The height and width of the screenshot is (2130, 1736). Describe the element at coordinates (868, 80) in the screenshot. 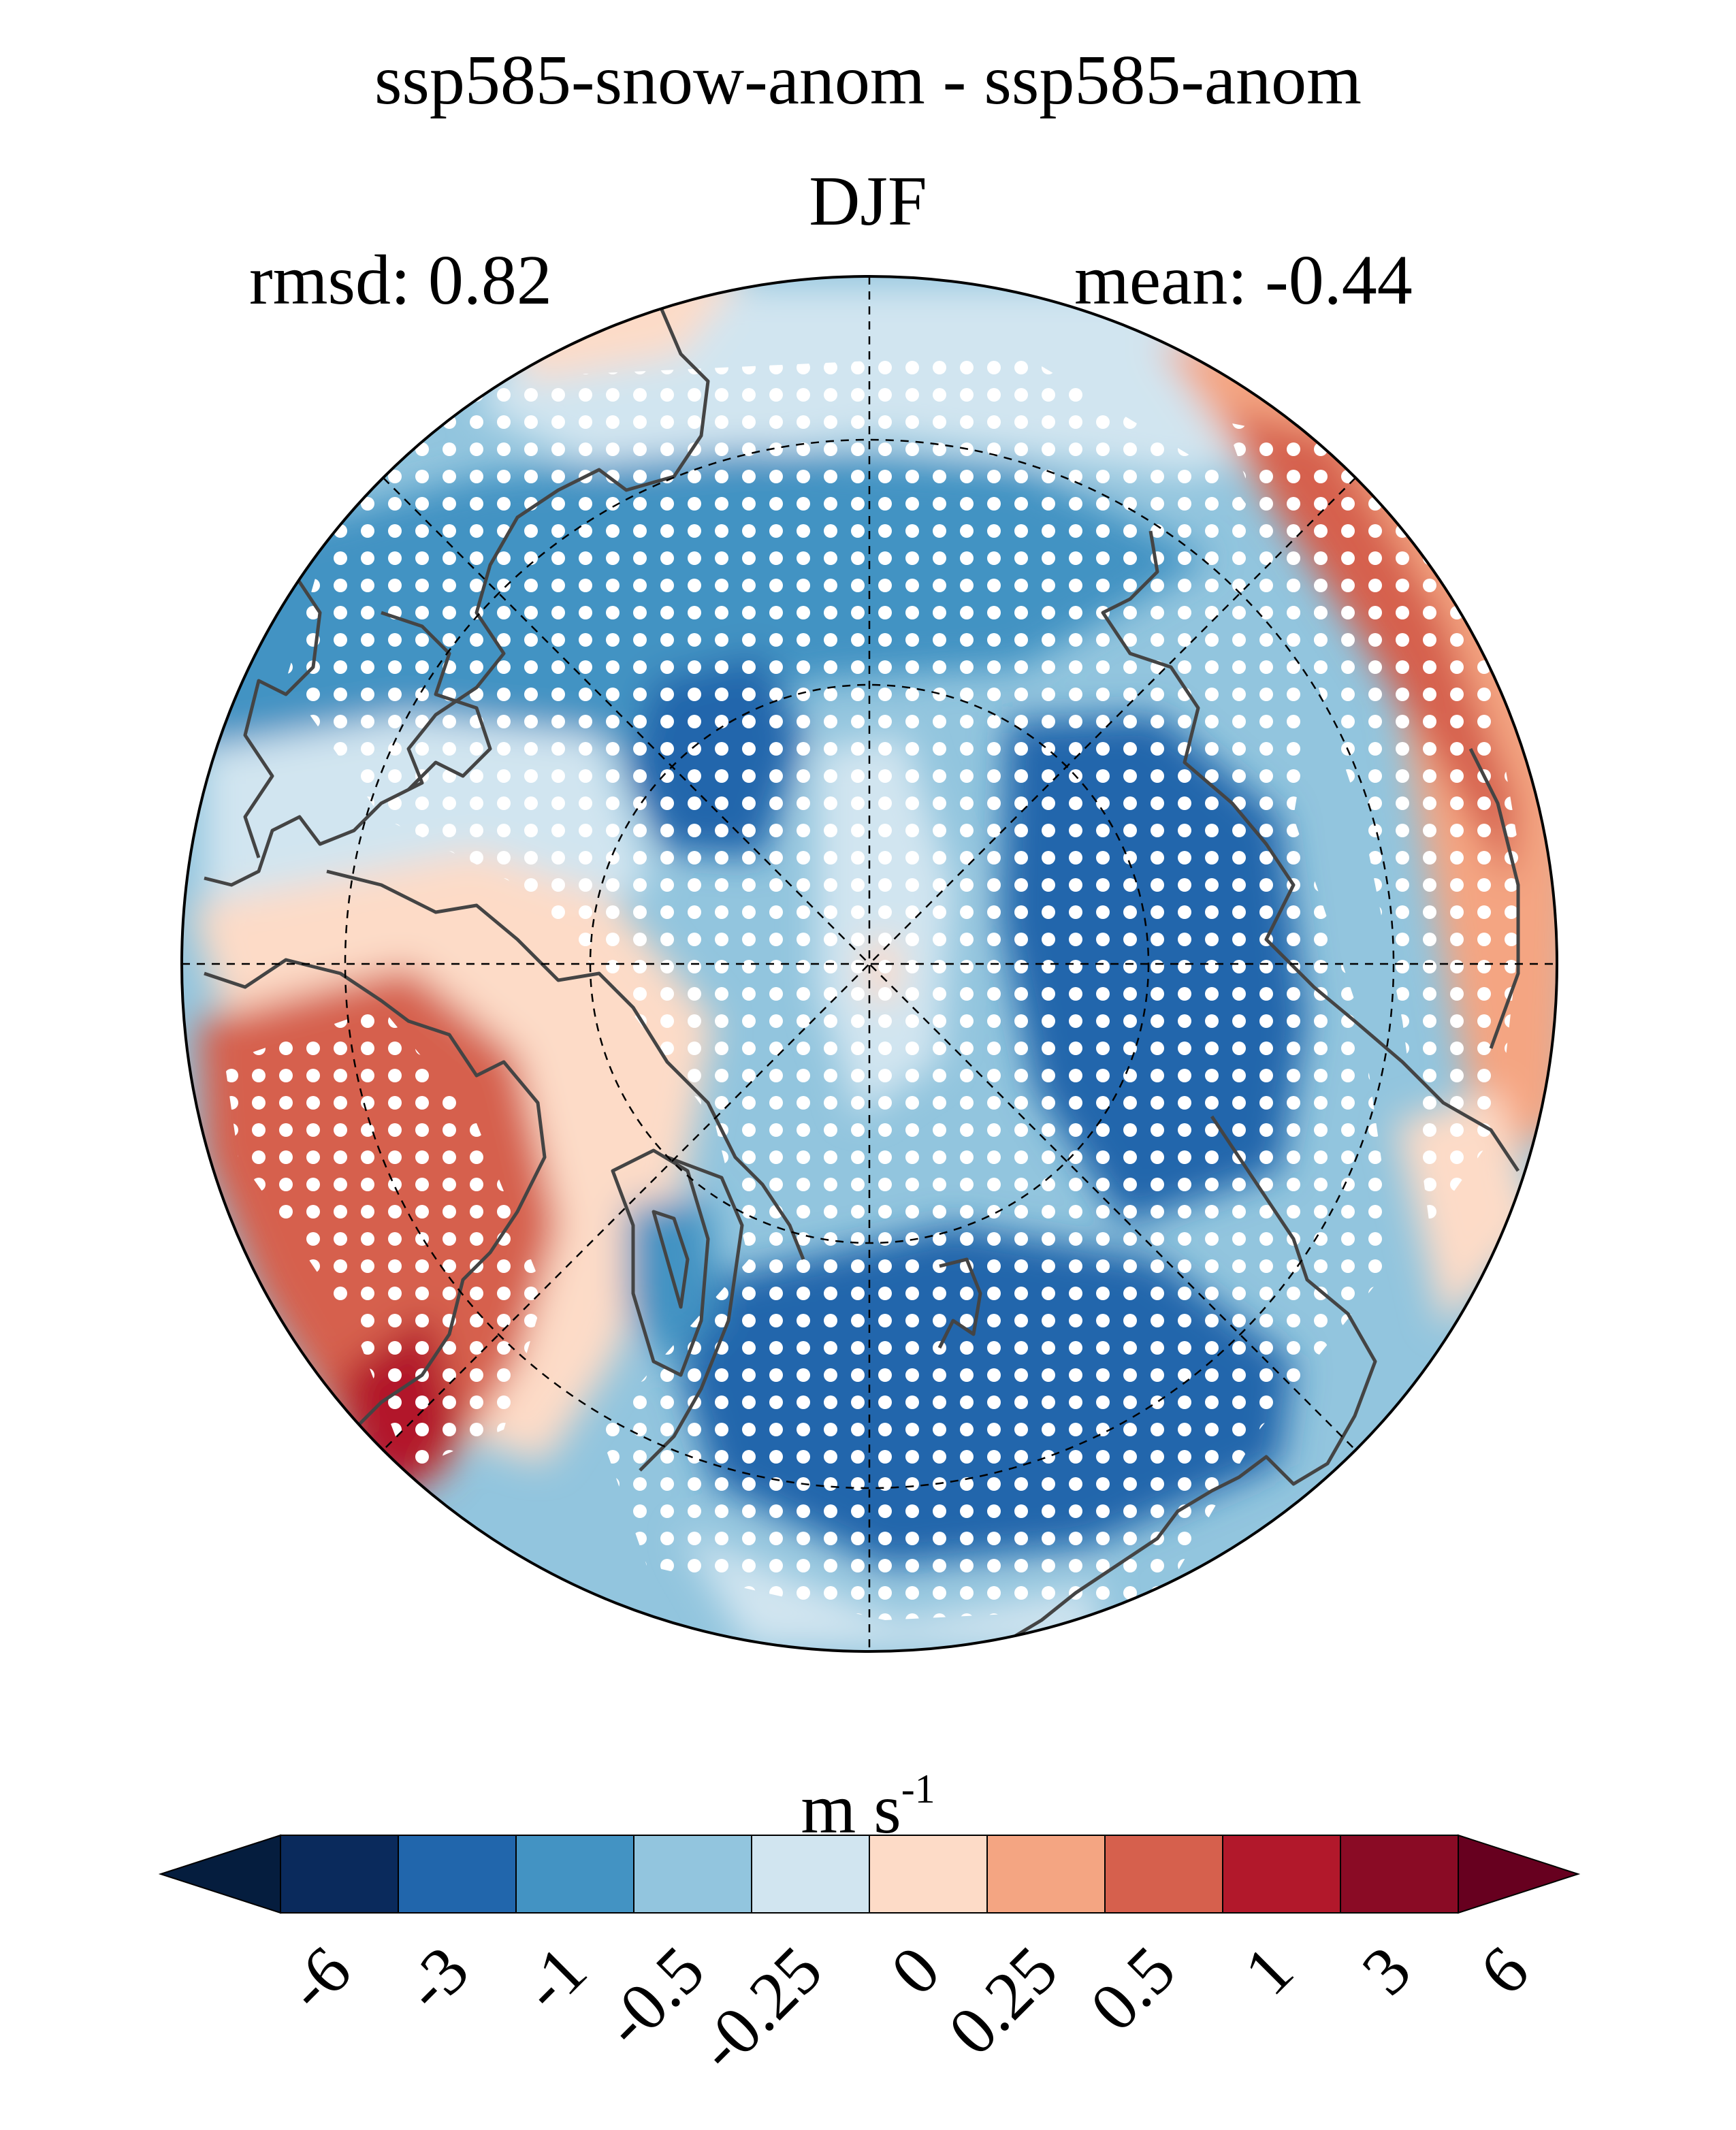

I see `map-title: ssp585-snow-anom - ssp585-anom` at that location.